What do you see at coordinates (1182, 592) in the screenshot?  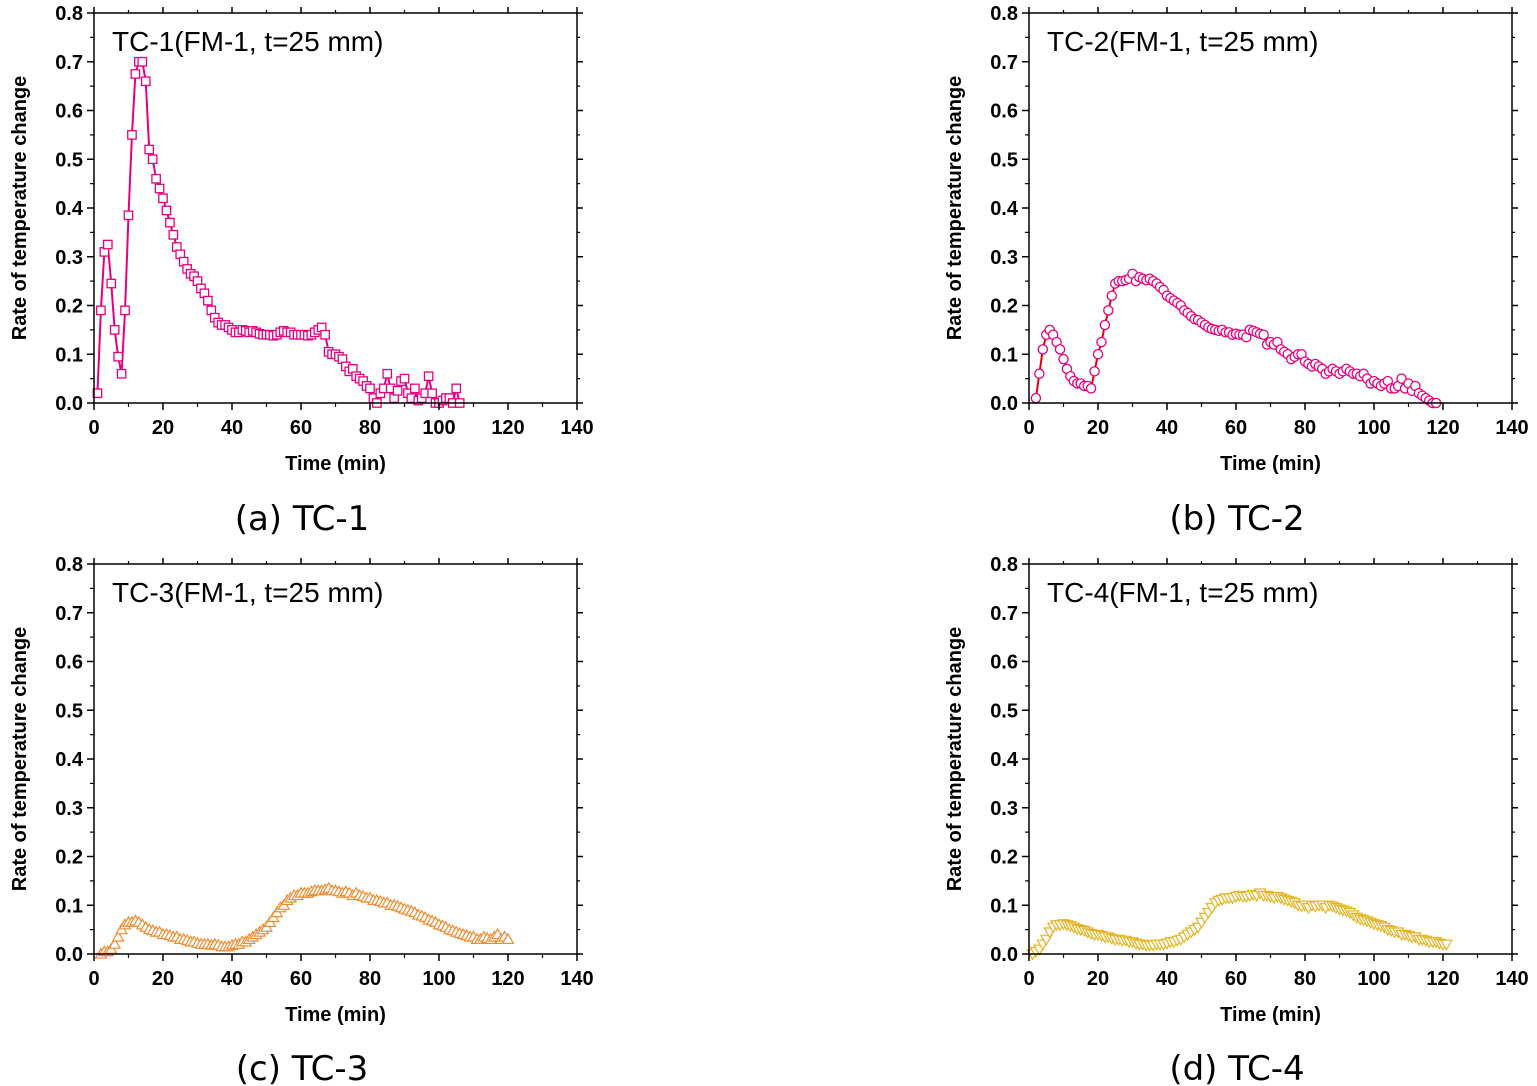 I see `chart-title: TC-4(FM-1, t=25 mm)` at bounding box center [1182, 592].